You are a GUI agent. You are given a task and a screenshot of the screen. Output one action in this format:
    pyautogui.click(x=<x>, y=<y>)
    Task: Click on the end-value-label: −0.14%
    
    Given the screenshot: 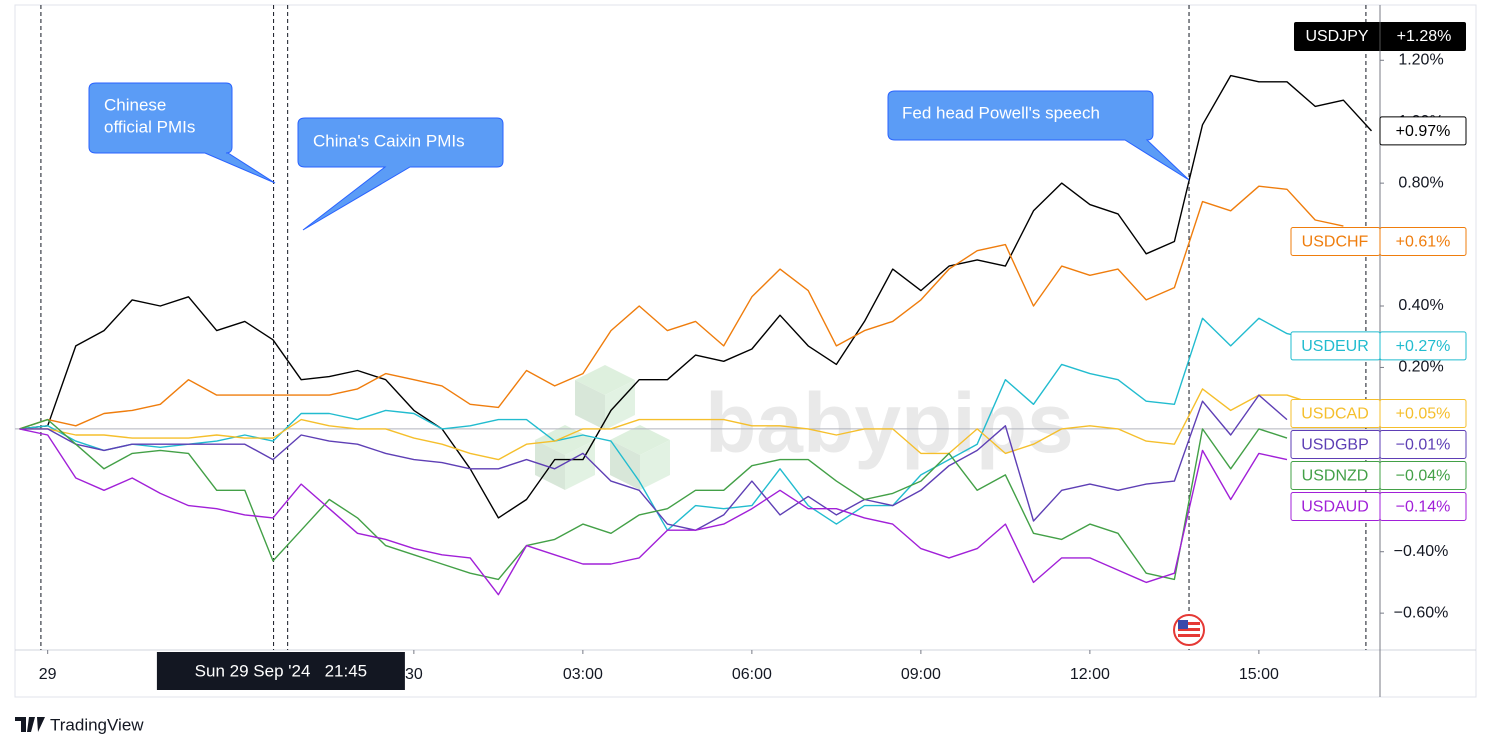 What is the action you would take?
    pyautogui.click(x=1423, y=507)
    